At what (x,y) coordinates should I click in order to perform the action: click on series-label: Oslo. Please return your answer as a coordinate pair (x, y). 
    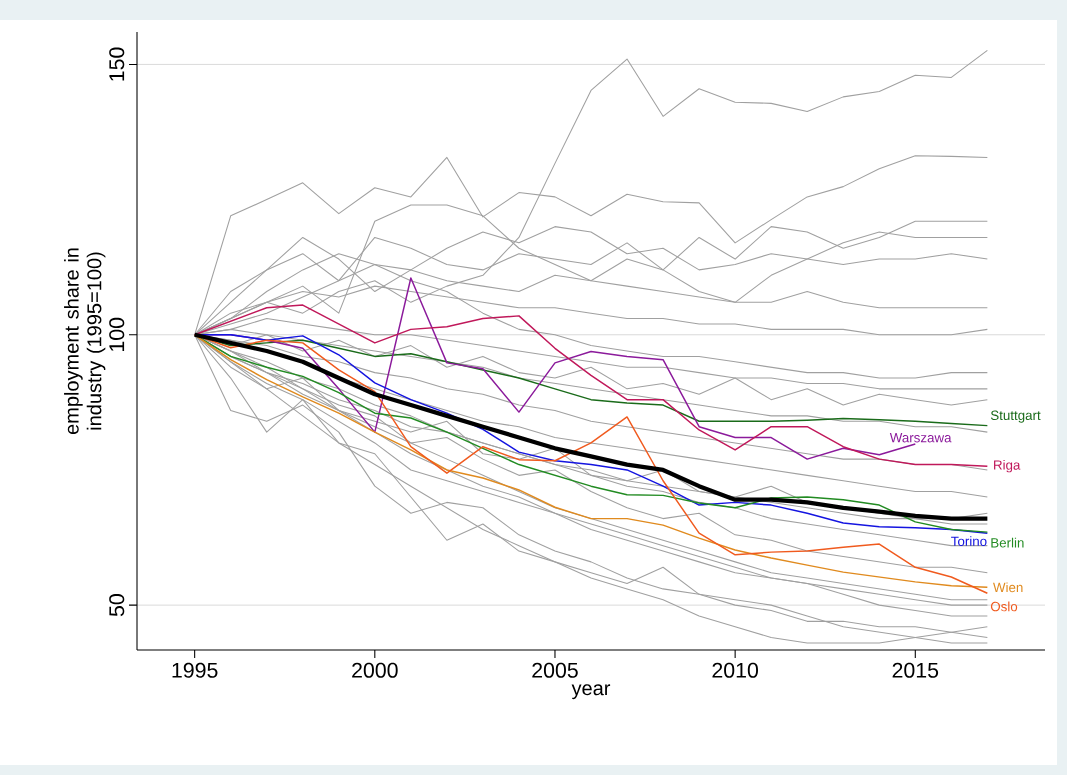
    Looking at the image, I should click on (1004, 606).